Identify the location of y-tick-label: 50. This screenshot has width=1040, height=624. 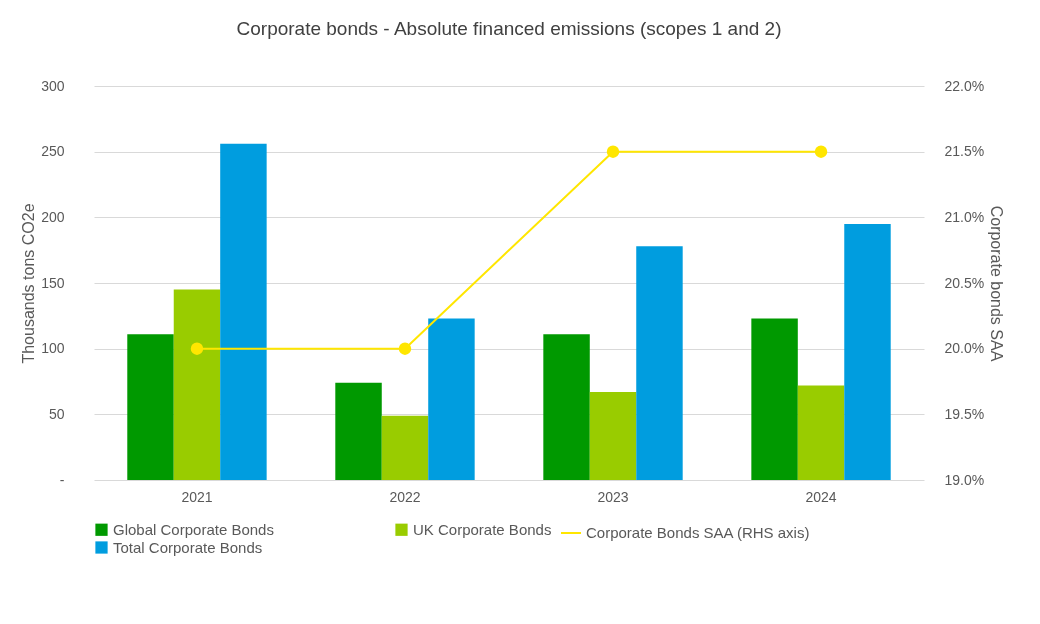
(56, 413).